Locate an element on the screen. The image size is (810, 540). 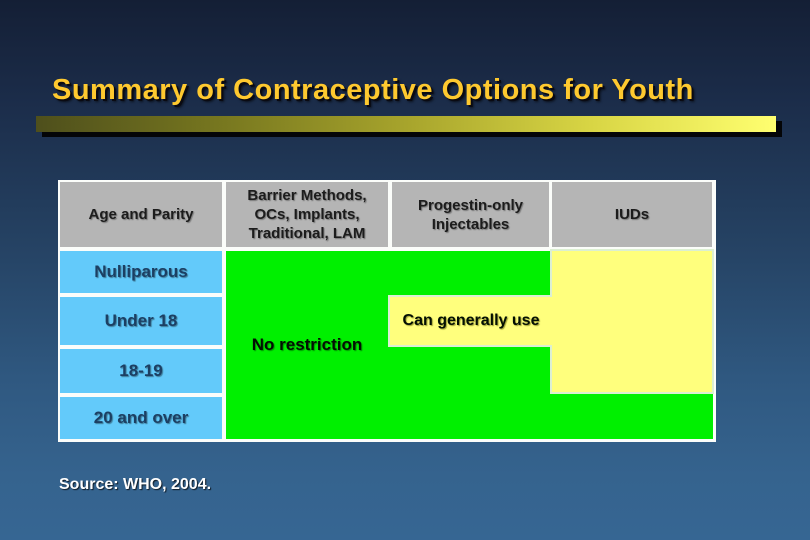
no-restriction-label-zone: No restriction is located at coordinates (307, 345).